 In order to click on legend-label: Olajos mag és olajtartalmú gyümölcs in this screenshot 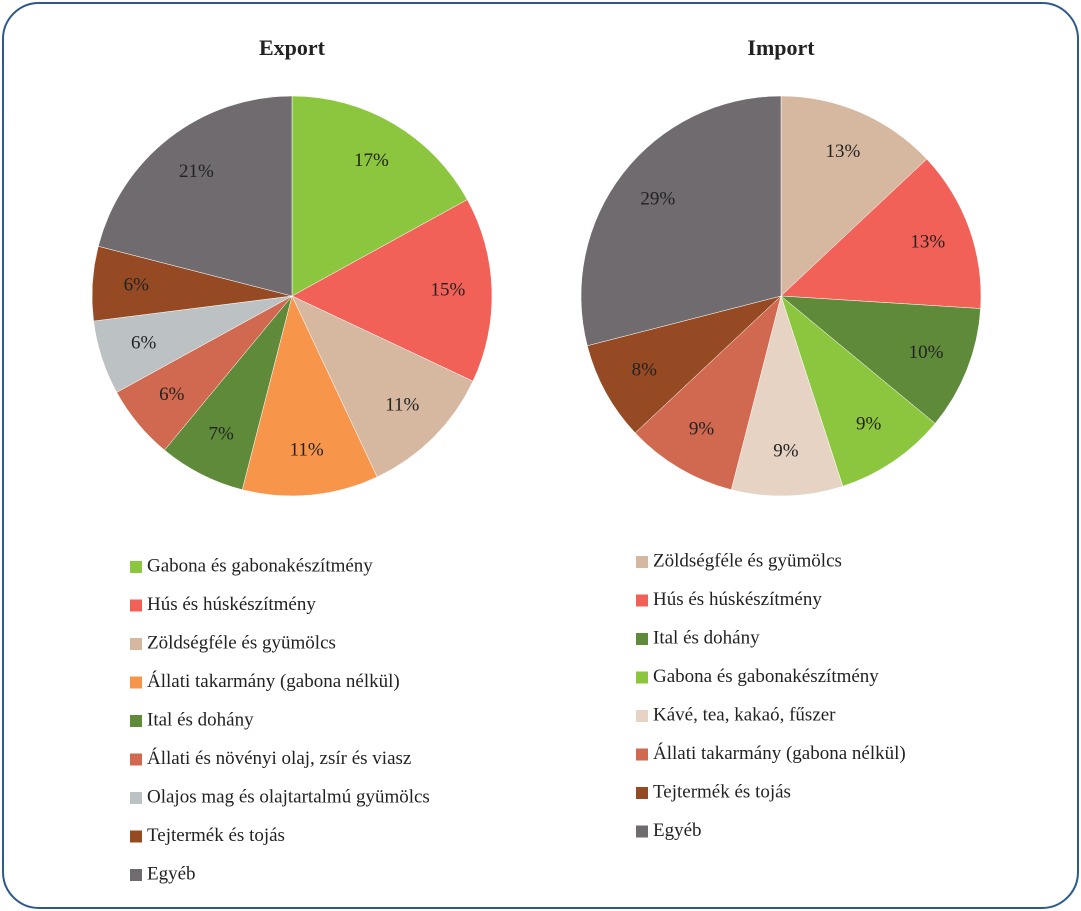, I will do `click(288, 796)`.